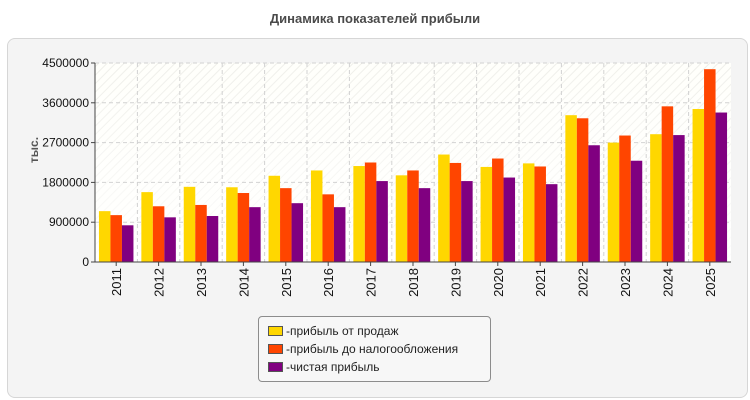  Describe the element at coordinates (583, 282) in the screenshot. I see `x-tick-label: 2022` at that location.